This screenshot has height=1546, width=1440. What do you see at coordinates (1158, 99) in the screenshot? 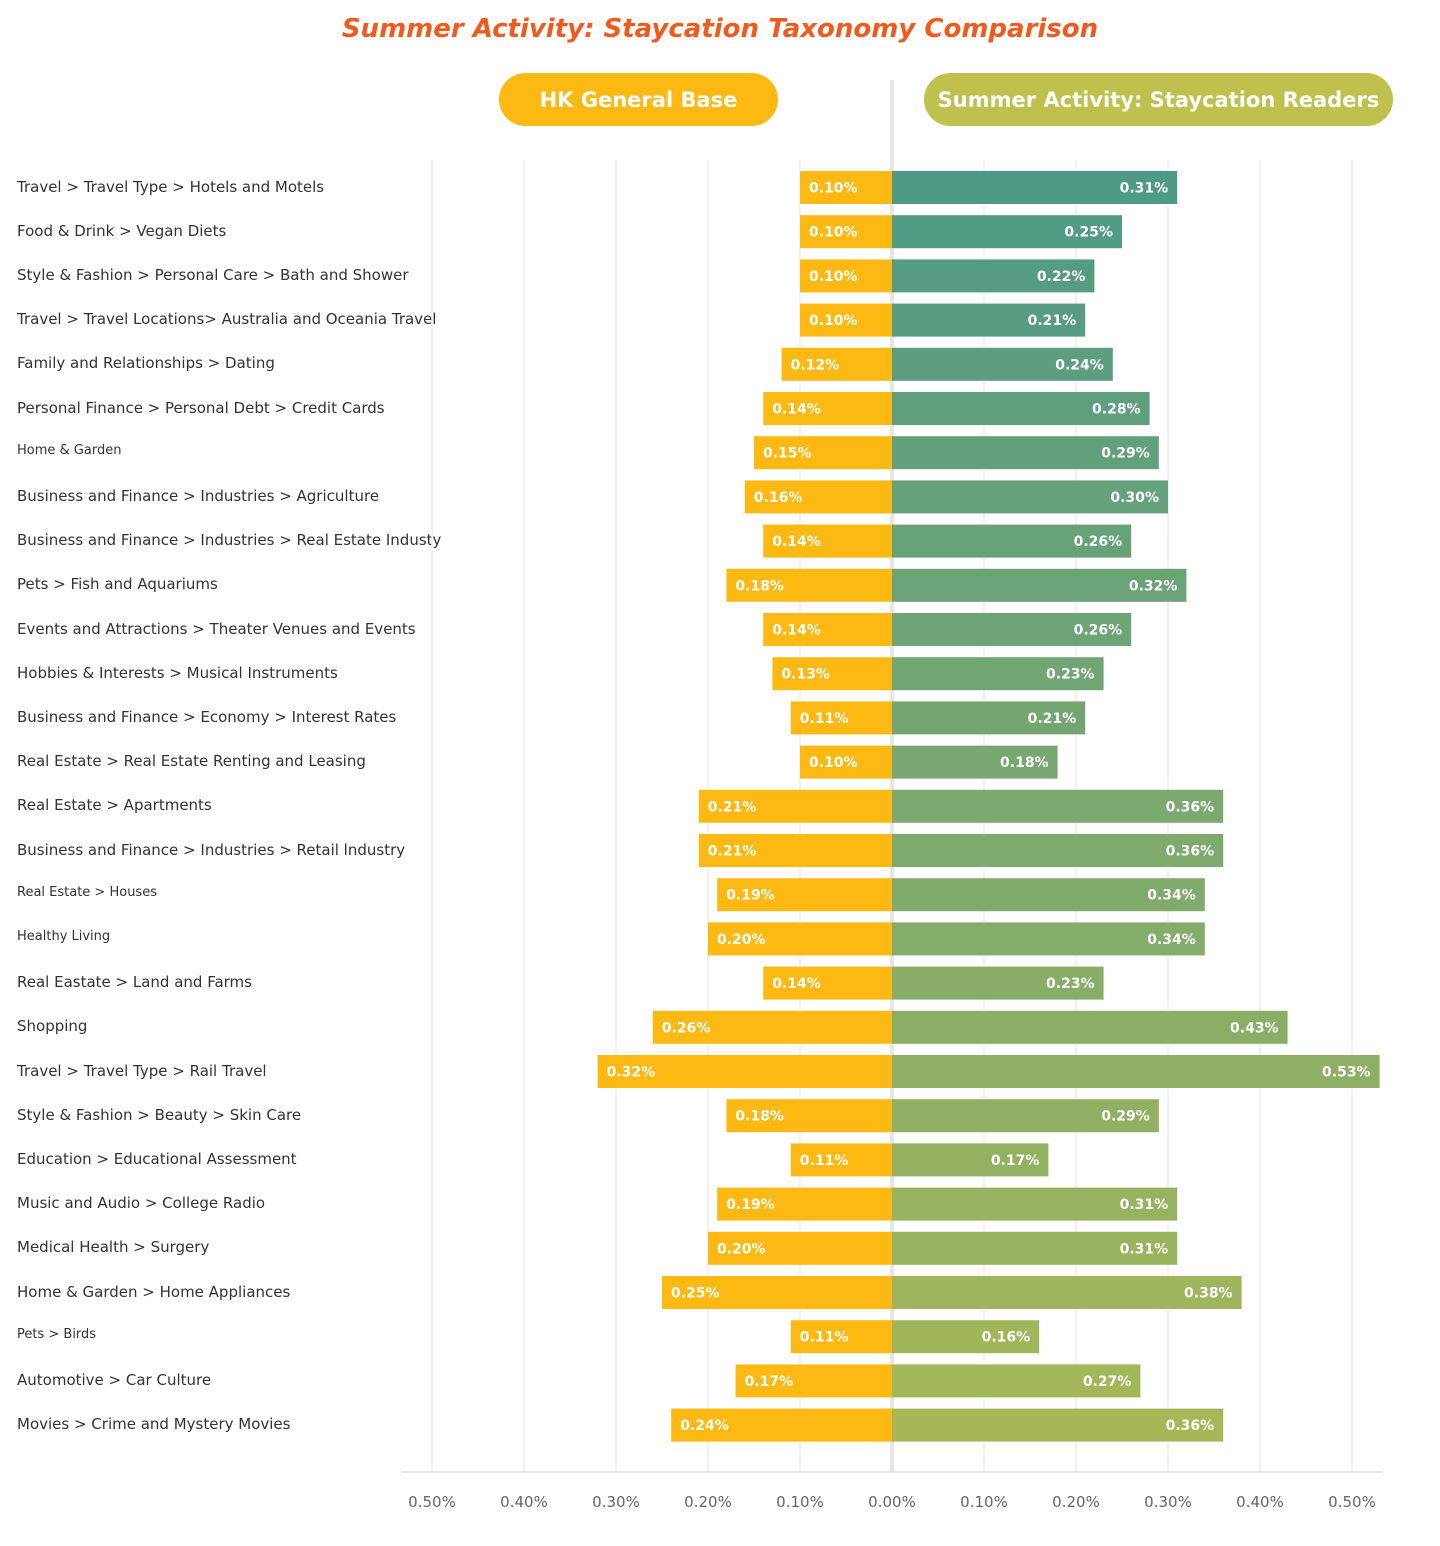
I see `legend-staycation-readers: Summer Activity: Staycation Readers` at bounding box center [1158, 99].